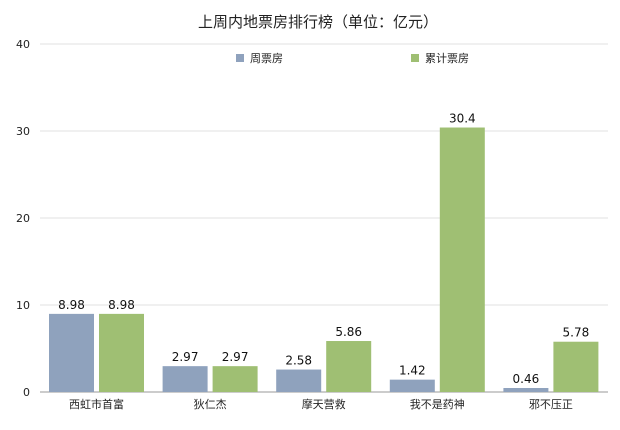 This screenshot has width=620, height=430. Describe the element at coordinates (266, 58) in the screenshot. I see `legend-label: 周票房` at that location.